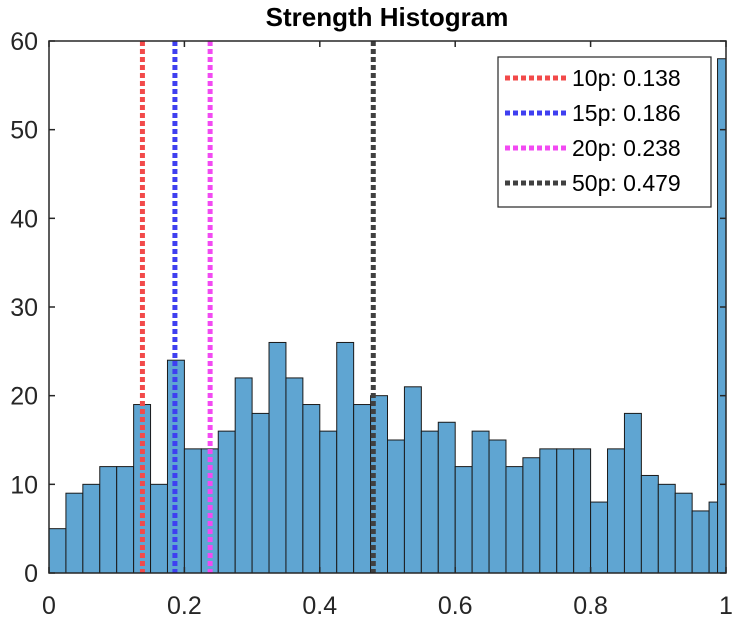 The height and width of the screenshot is (618, 734). I want to click on x-tick-label: 0.4, so click(319, 605).